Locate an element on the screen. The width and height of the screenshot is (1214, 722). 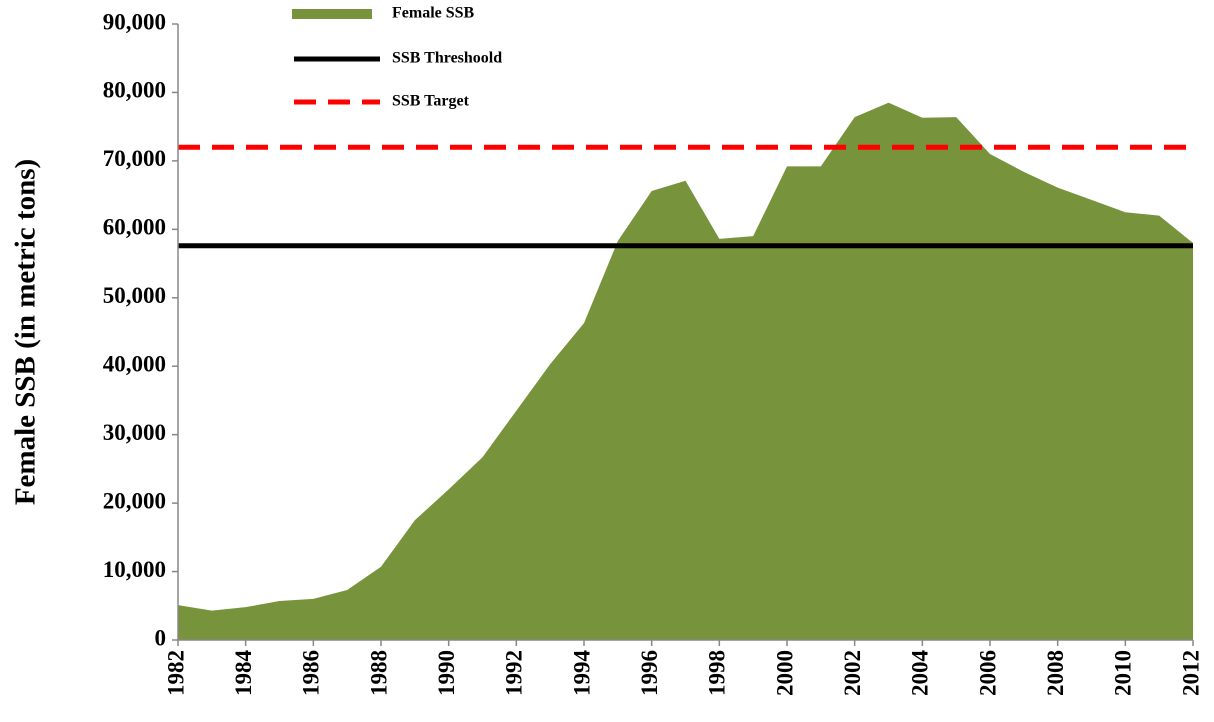
y-tick-label: 0 is located at coordinates (161, 637).